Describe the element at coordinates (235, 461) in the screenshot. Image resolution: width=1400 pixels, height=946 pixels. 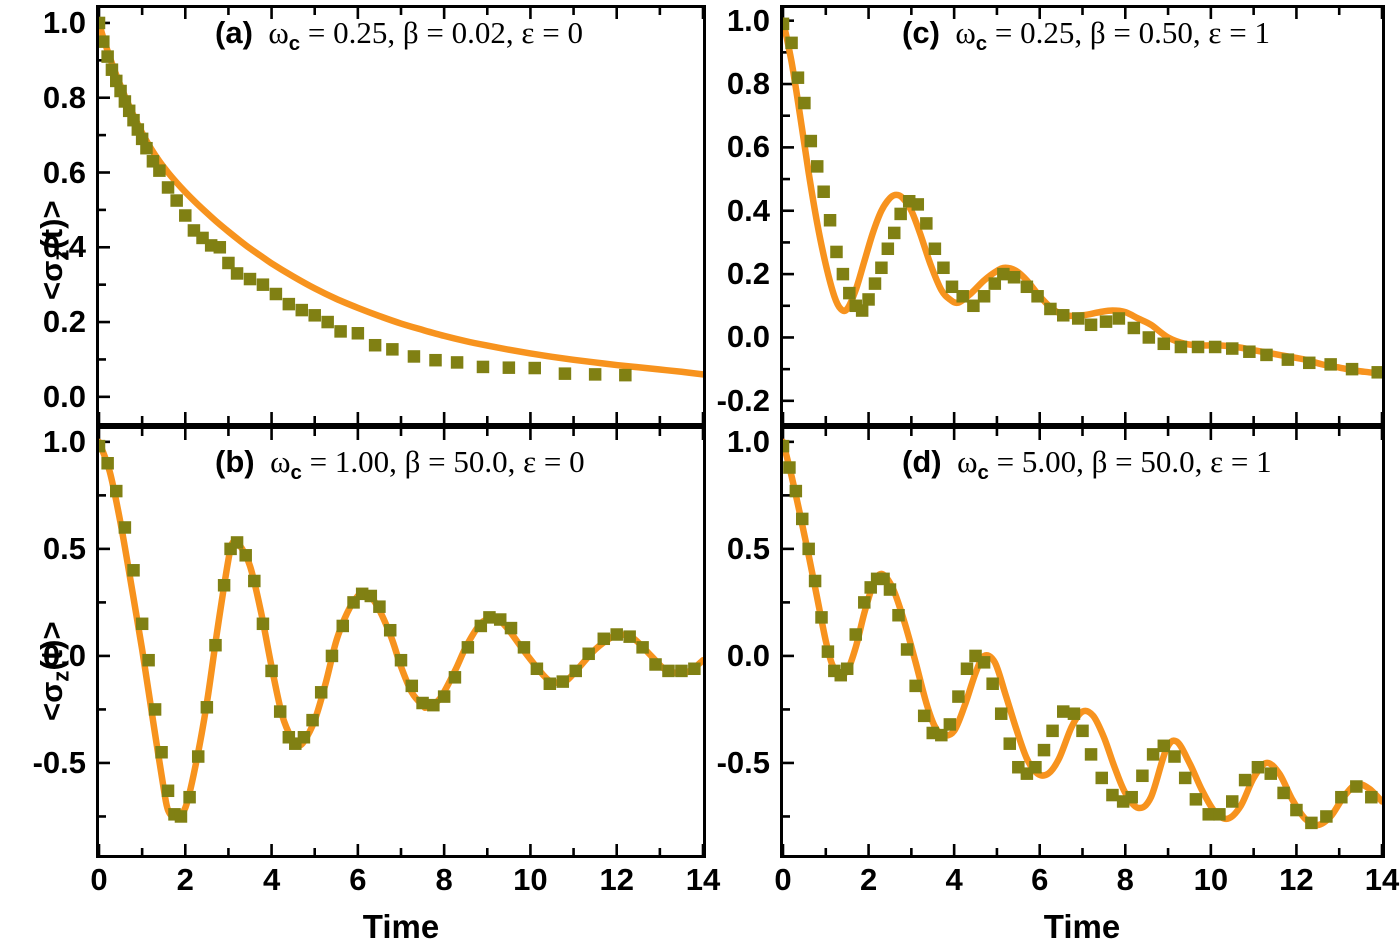
I see `panel-b-tag: (b)` at that location.